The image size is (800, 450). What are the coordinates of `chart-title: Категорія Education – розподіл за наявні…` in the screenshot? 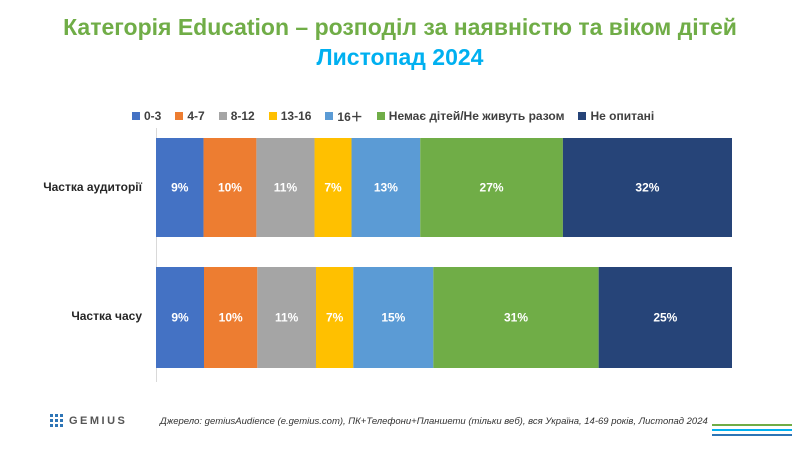 It's located at (400, 27).